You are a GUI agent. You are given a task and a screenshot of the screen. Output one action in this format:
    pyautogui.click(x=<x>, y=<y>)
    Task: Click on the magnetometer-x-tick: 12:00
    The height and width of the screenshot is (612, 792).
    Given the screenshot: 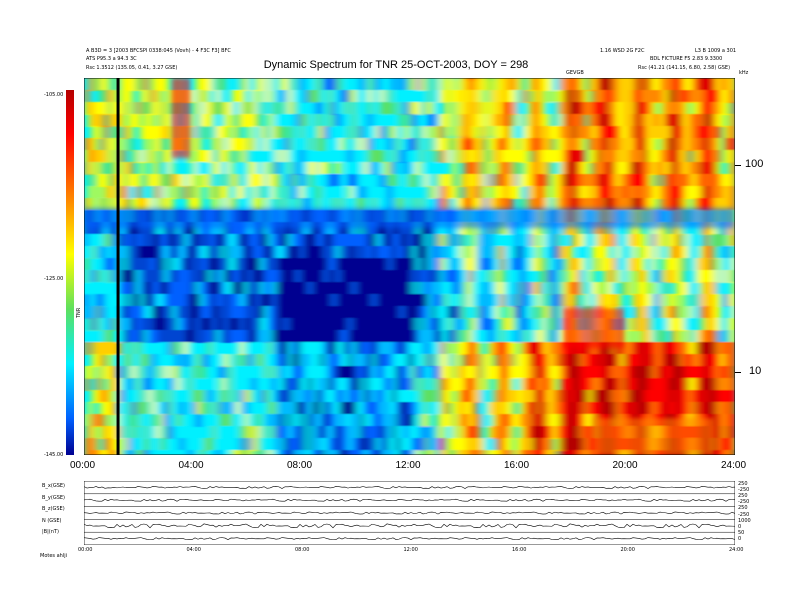 What is the action you would take?
    pyautogui.click(x=410, y=550)
    